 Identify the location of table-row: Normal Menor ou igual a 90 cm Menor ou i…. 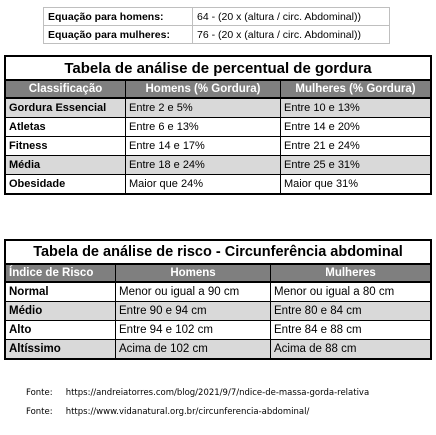
(218, 291).